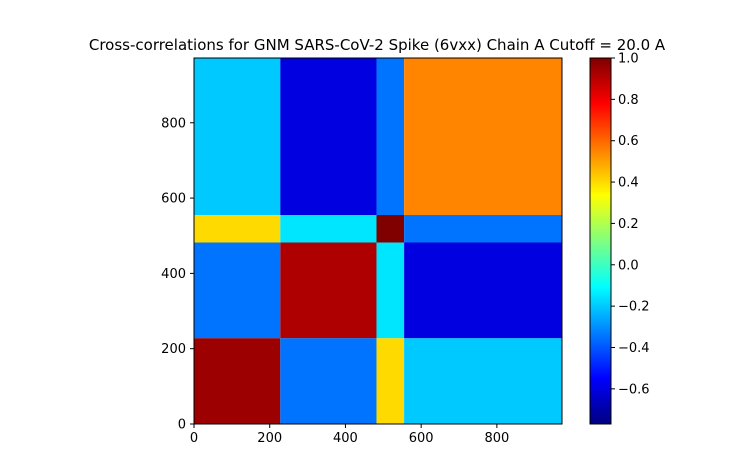 This screenshot has width=753, height=476. What do you see at coordinates (600, 241) in the screenshot?
I see `colorbar-gradient` at bounding box center [600, 241].